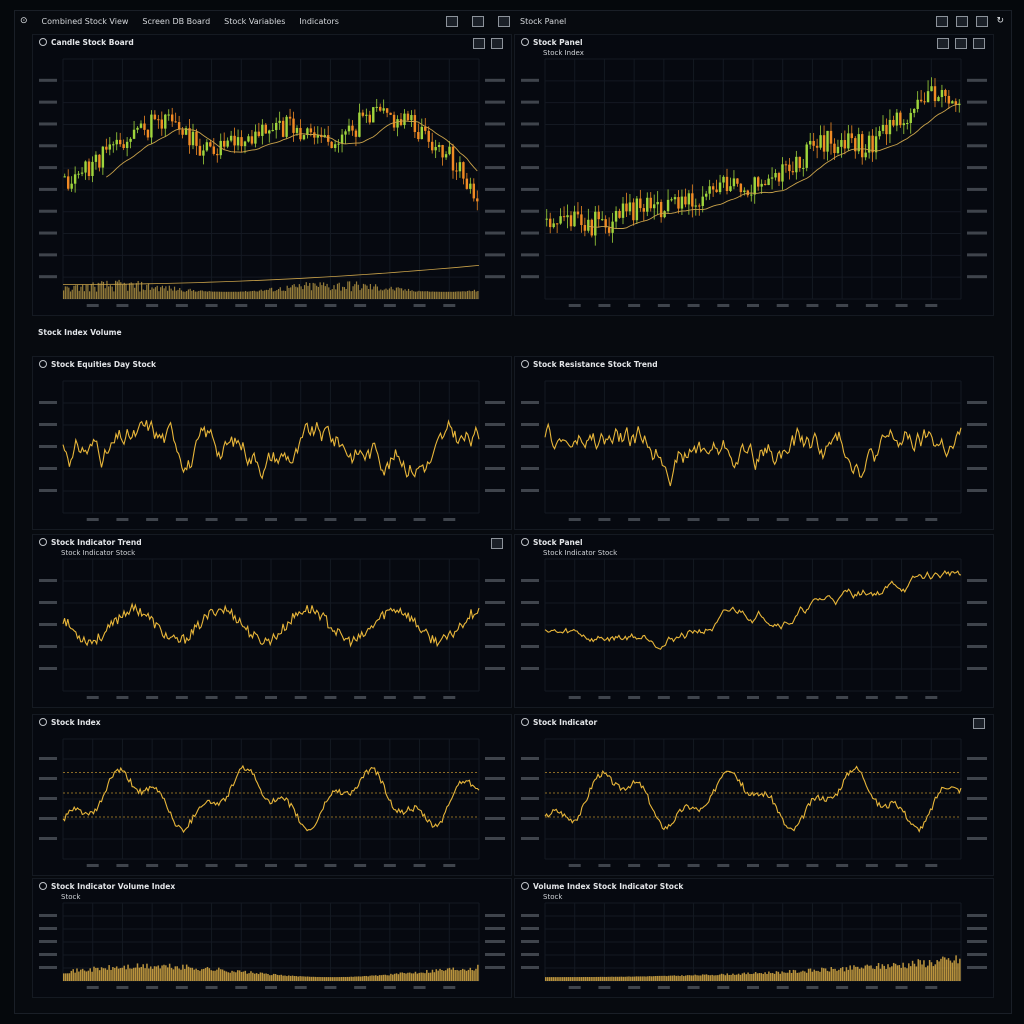 The height and width of the screenshot is (1024, 1024). I want to click on chart-panel-7: Stock Index, so click(272, 795).